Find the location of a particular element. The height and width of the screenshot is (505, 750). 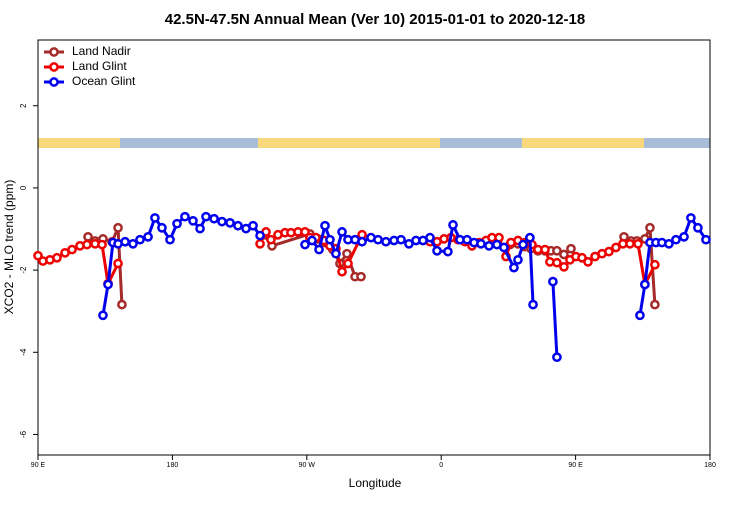

y-tick-label: -4 is located at coordinates (23, 352).